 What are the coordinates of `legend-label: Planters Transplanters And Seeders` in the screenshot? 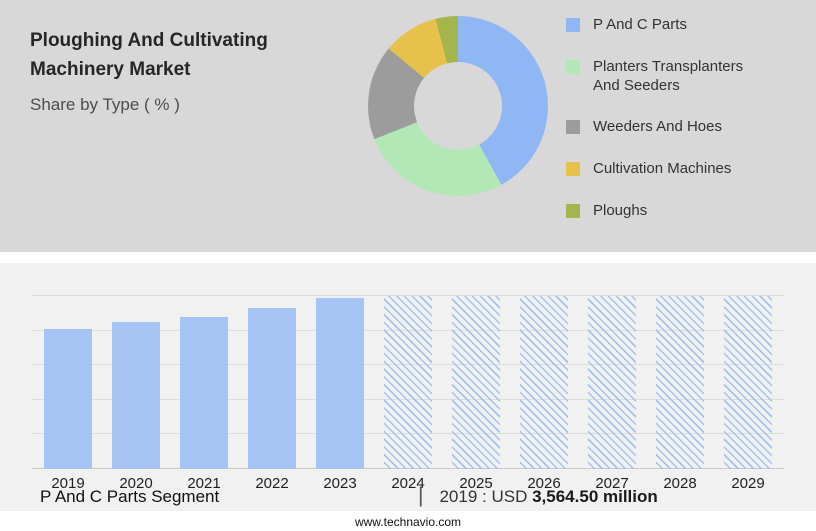 It's located at (668, 75).